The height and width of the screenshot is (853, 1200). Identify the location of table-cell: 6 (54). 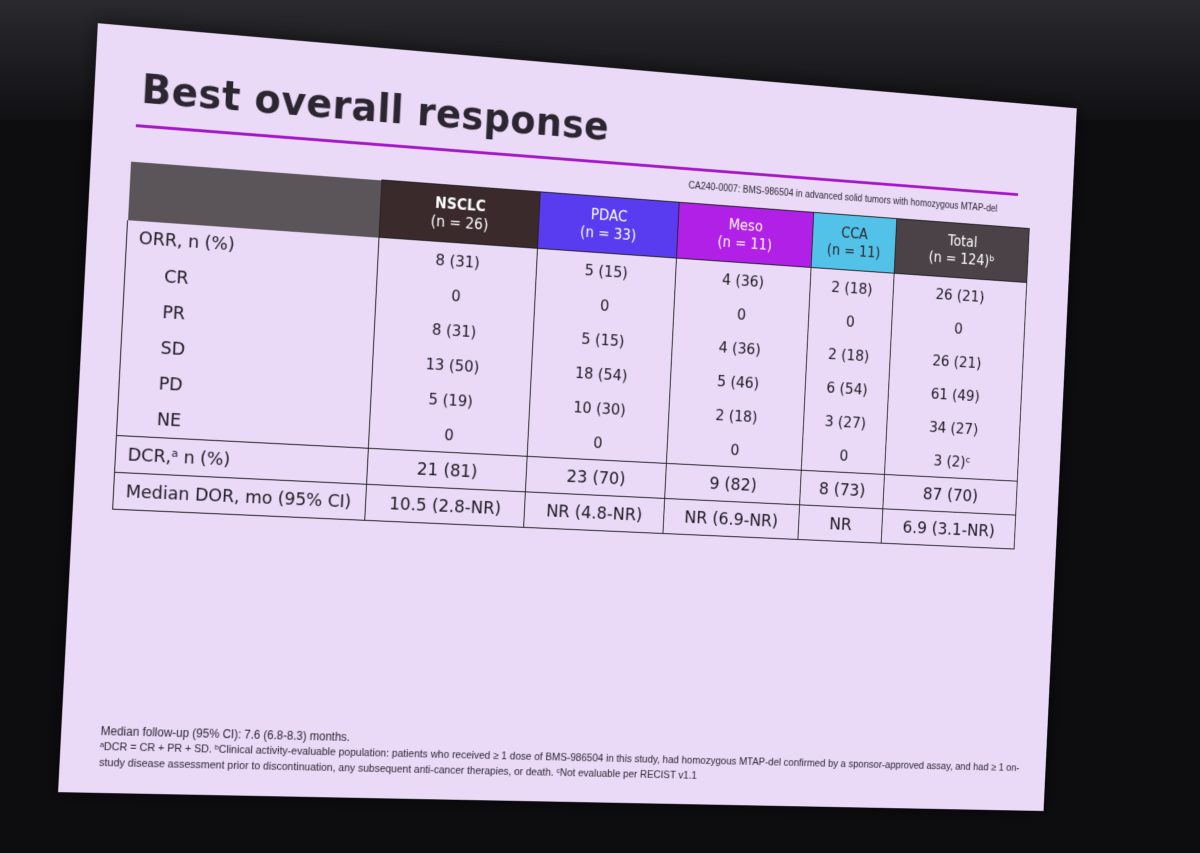
(847, 388).